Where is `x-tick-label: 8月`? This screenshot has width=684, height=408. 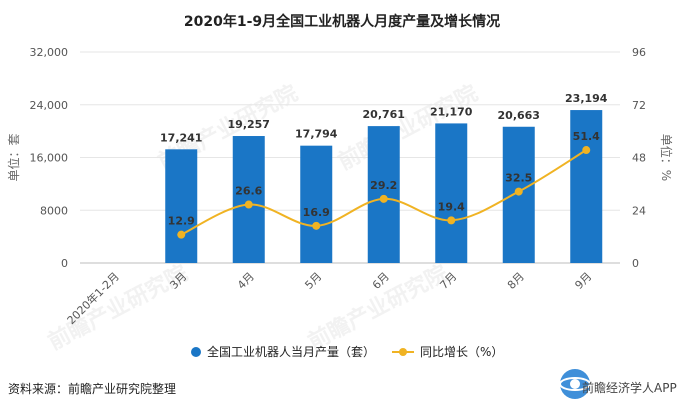 x-tick-label: 8月 is located at coordinates (516, 281).